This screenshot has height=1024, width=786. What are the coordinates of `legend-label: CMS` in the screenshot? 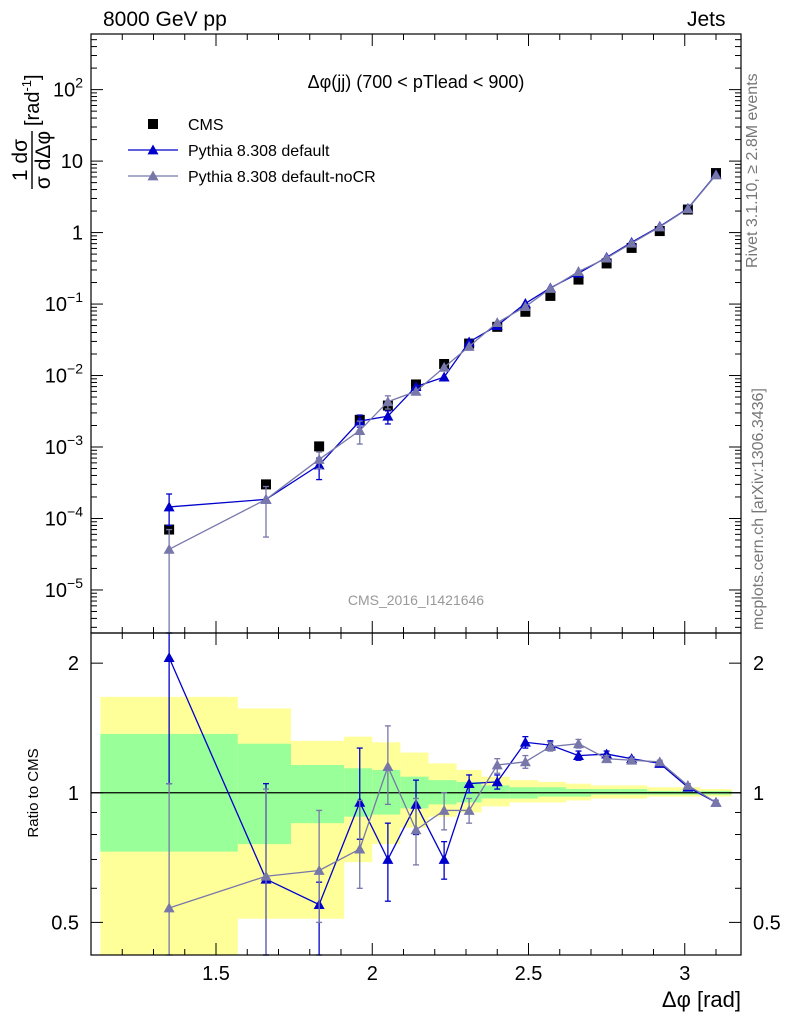 It's located at (206, 125).